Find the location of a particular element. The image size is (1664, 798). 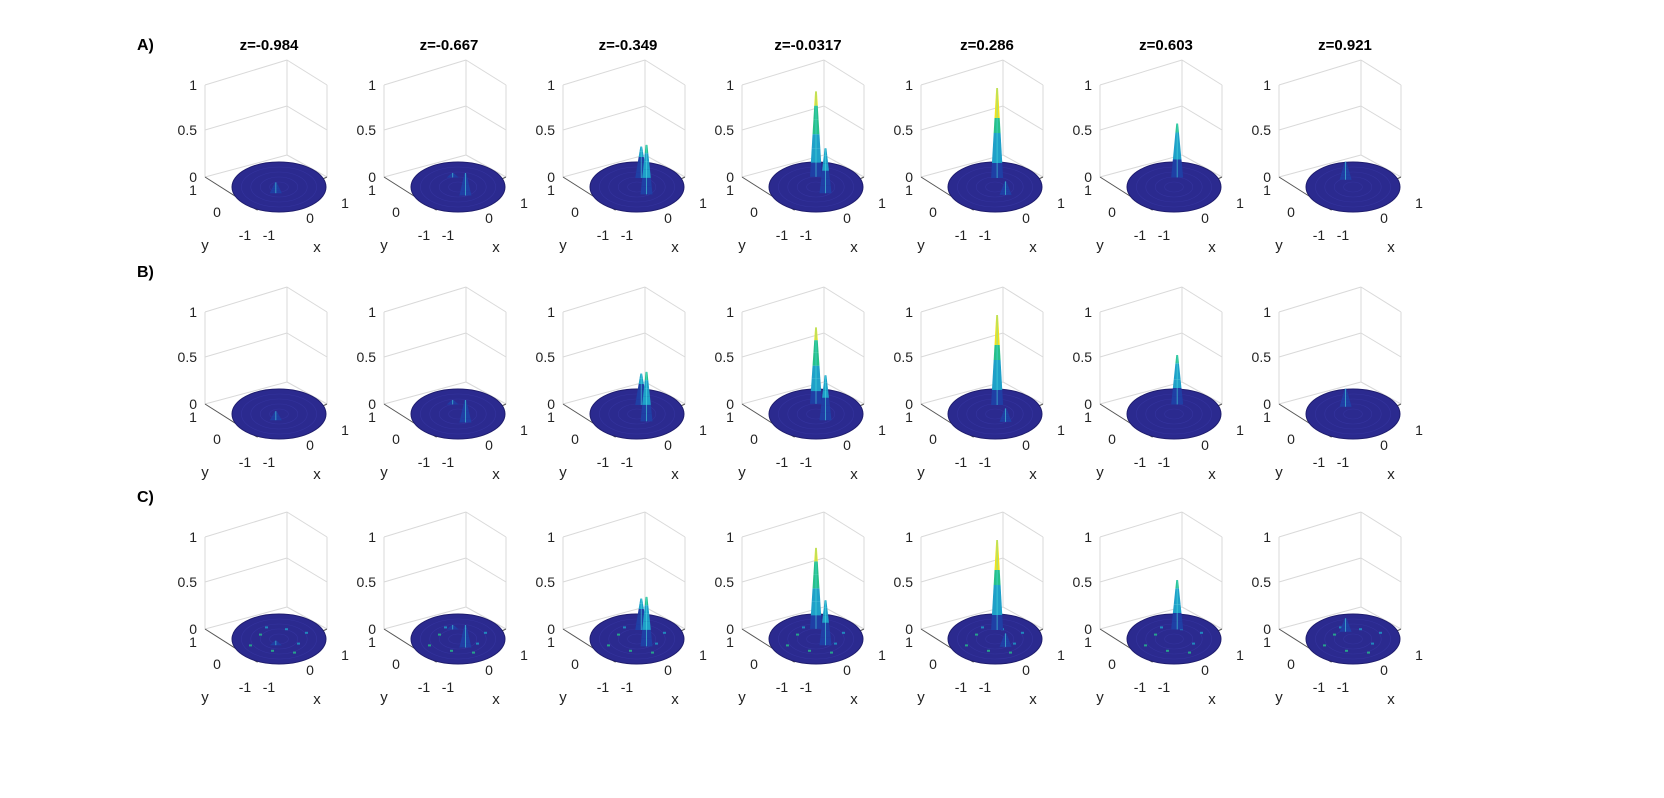

column-title: z=-0.349 is located at coordinates (628, 45).